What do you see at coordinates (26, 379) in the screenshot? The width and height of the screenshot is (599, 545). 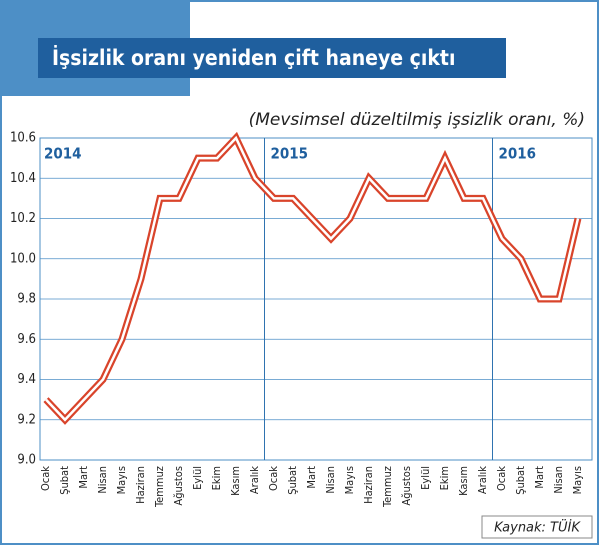 I see `y-tick-label: 9.4` at bounding box center [26, 379].